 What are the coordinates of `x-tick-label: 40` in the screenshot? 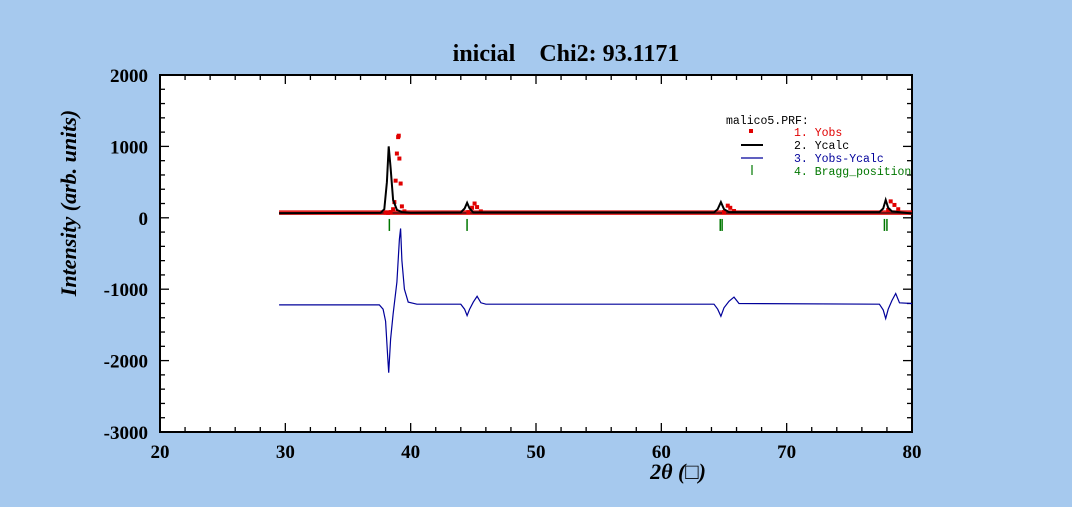 It's located at (410, 452).